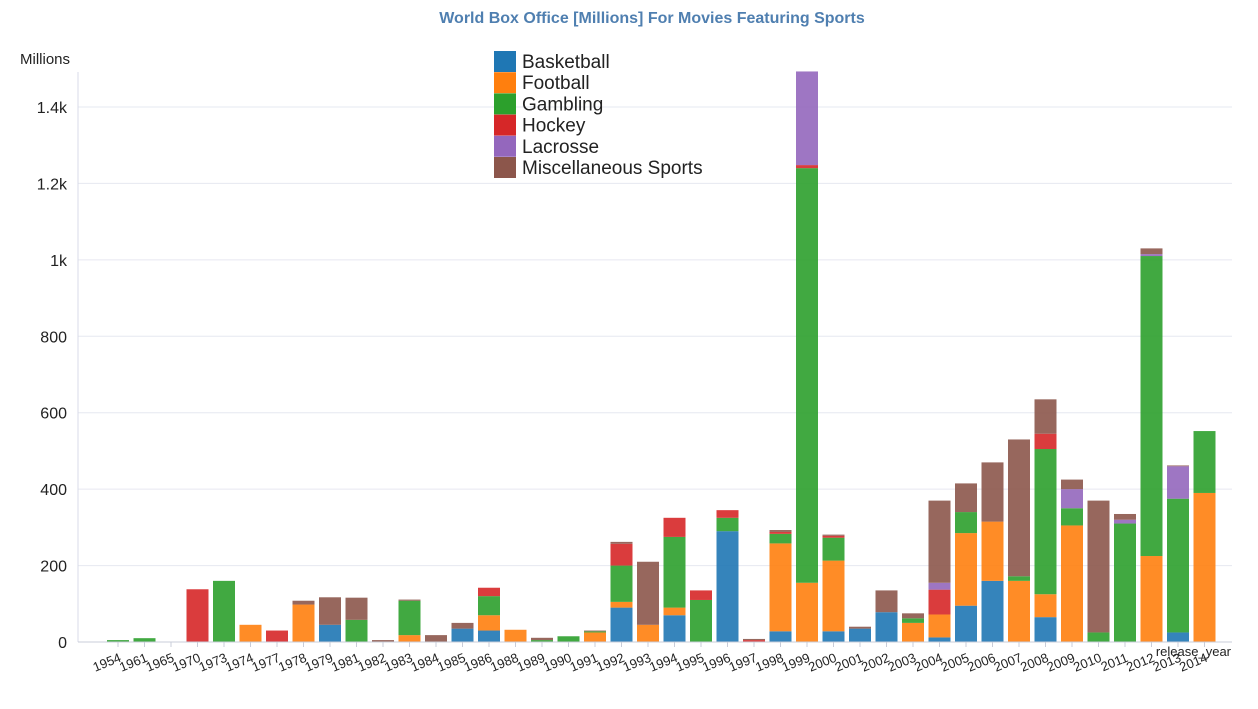 This screenshot has width=1258, height=709. Describe the element at coordinates (560, 147) in the screenshot. I see `legend-label: Lacrosse` at that location.